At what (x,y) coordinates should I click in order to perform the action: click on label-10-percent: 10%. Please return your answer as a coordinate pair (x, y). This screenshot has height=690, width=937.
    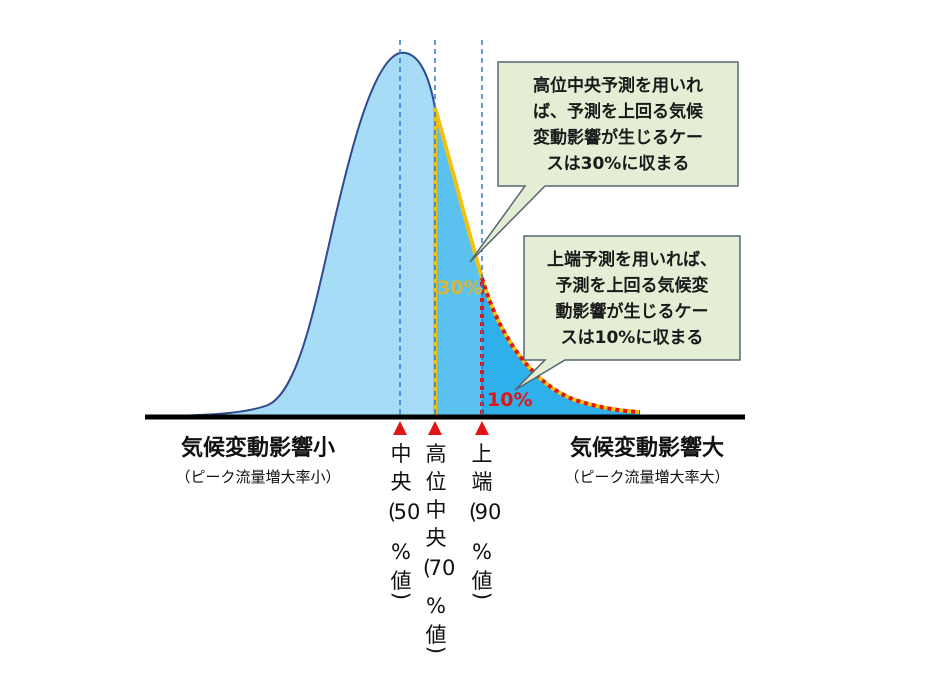
    Looking at the image, I should click on (509, 400).